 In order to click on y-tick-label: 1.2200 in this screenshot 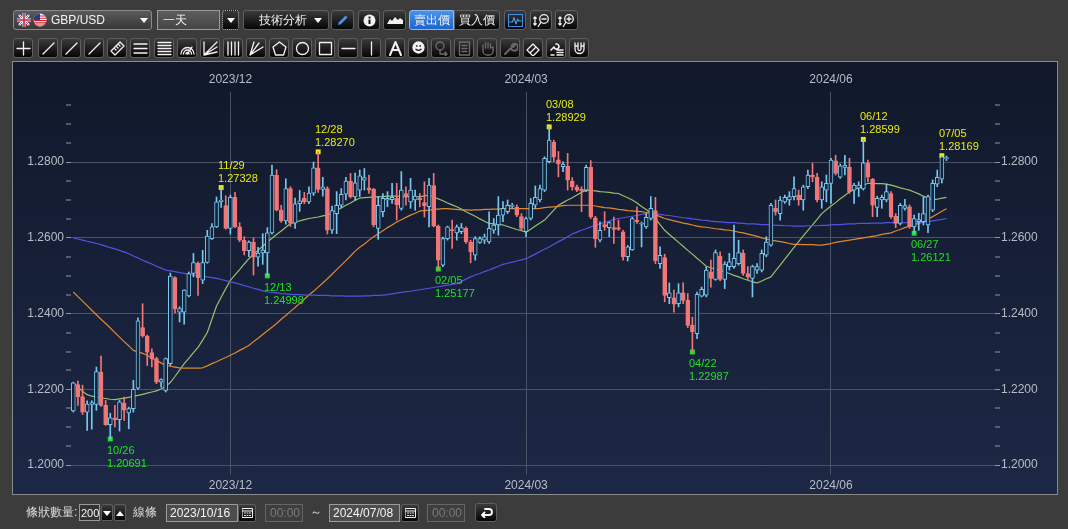, I will do `click(46, 388)`.